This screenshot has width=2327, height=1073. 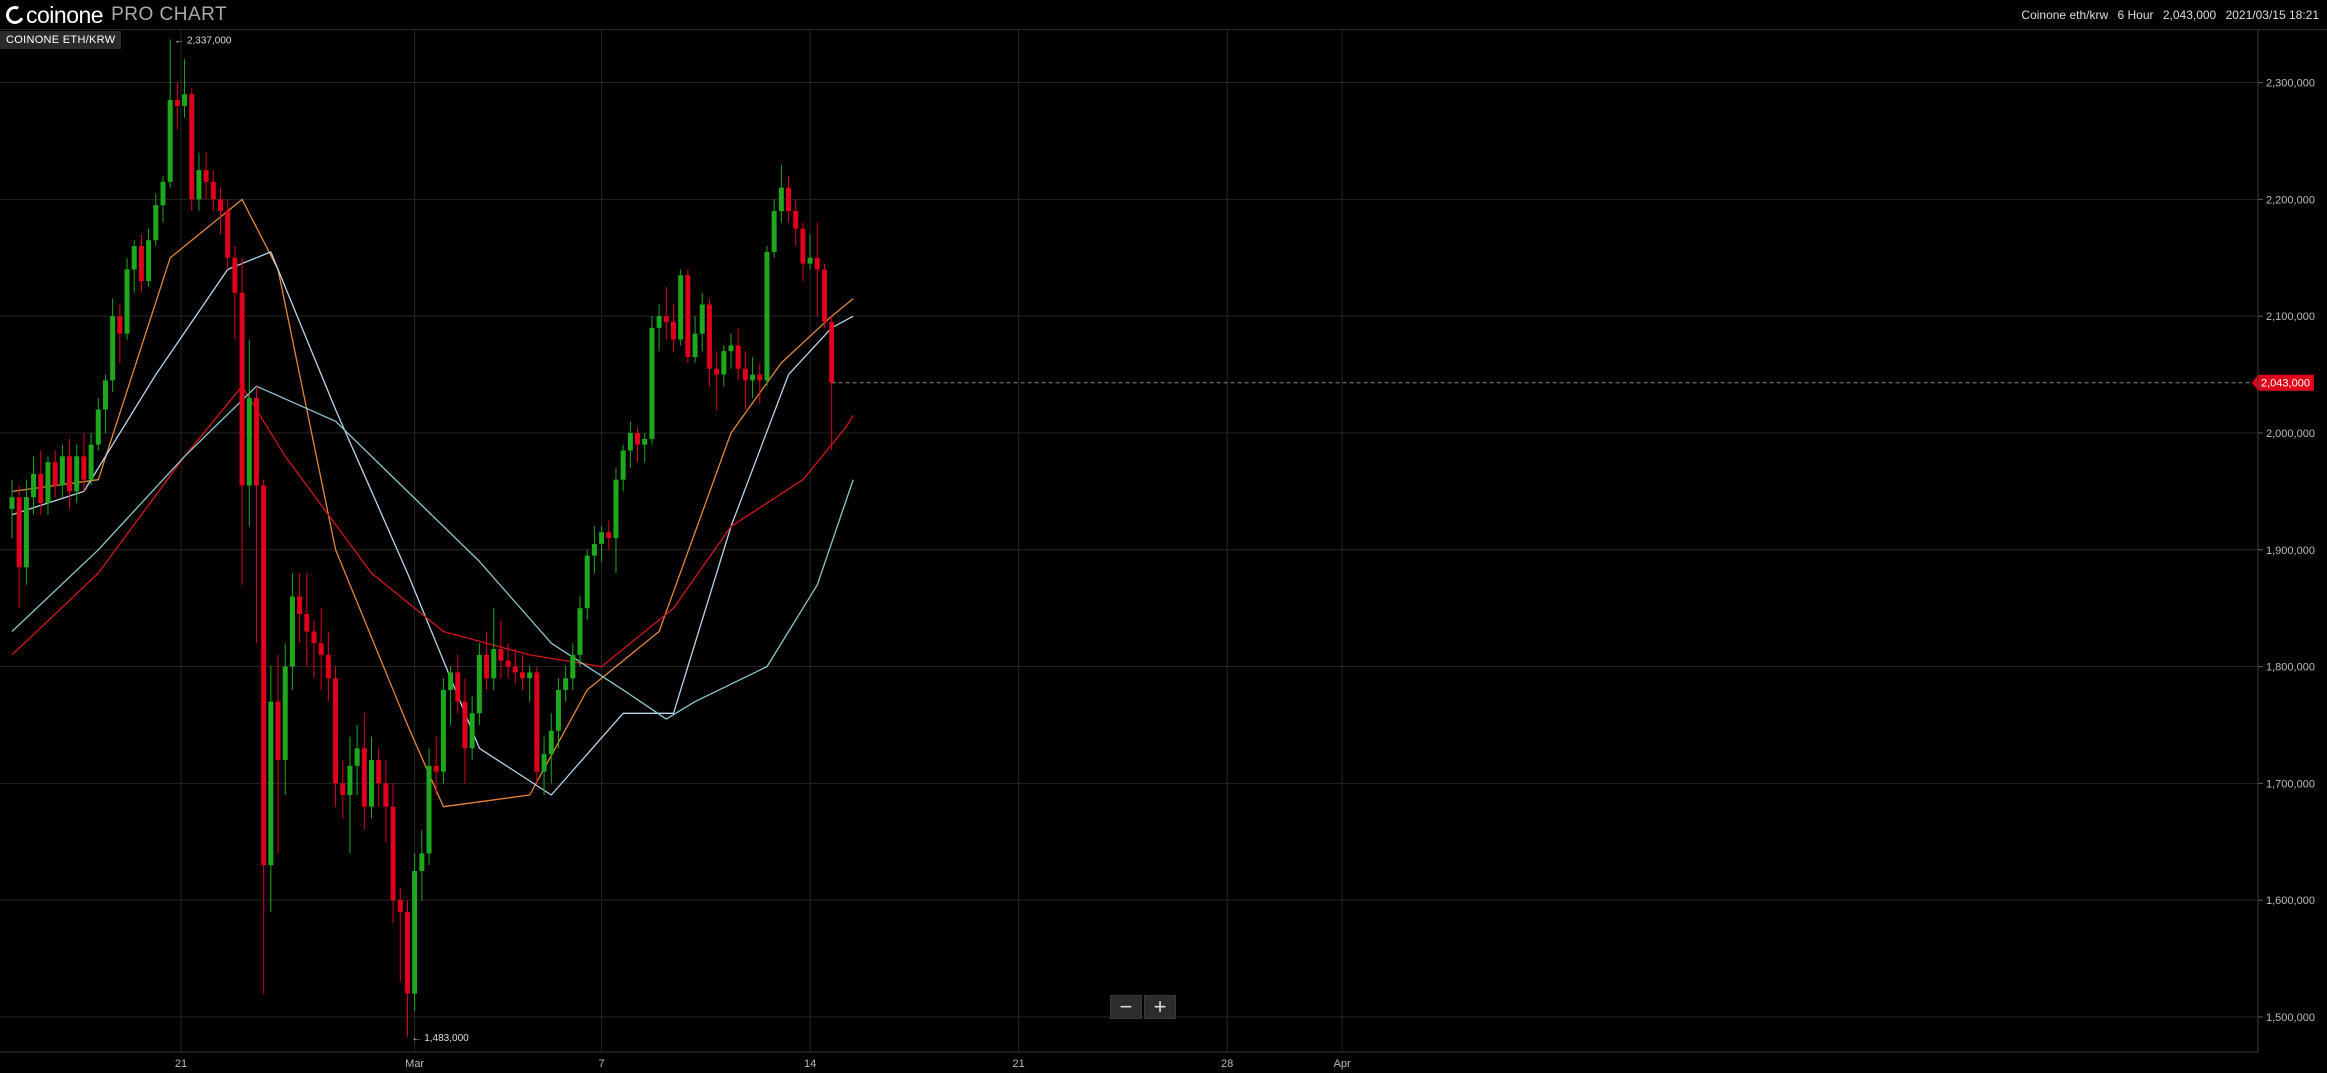 What do you see at coordinates (1227, 1064) in the screenshot?
I see `x-tick-label: 28` at bounding box center [1227, 1064].